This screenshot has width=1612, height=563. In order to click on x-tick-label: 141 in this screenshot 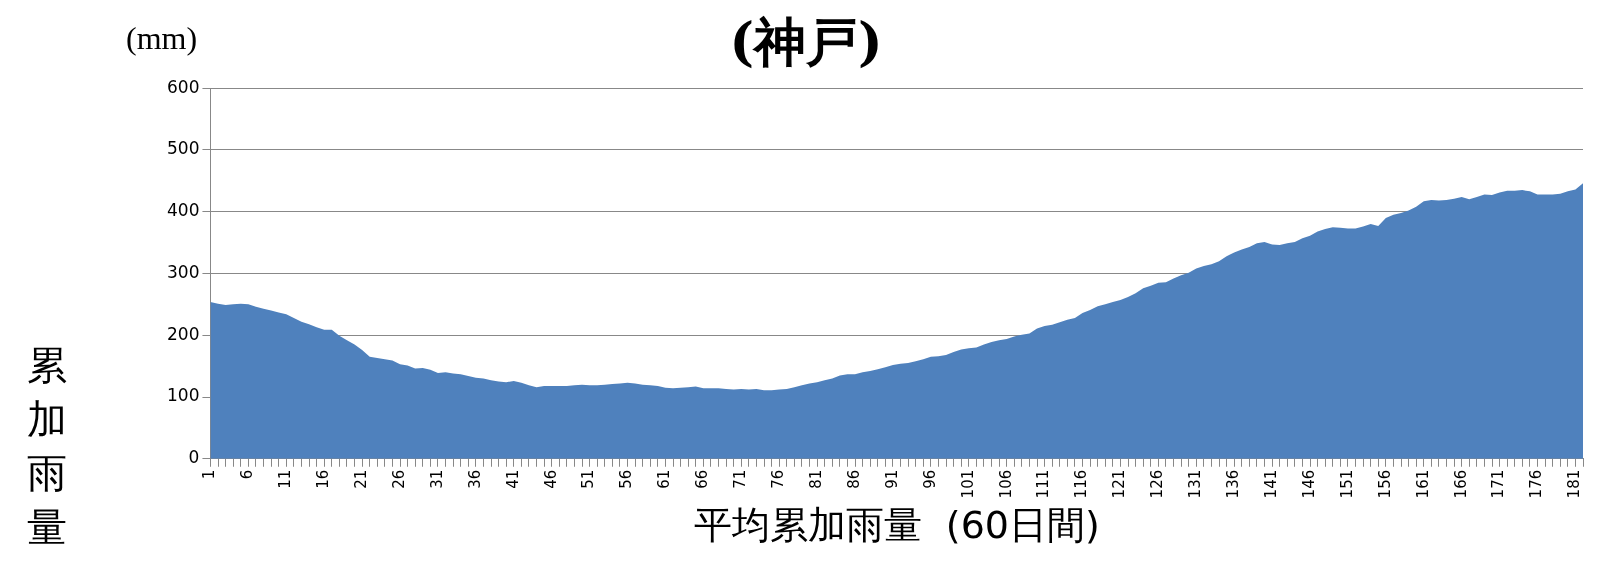, I will do `click(1270, 484)`.